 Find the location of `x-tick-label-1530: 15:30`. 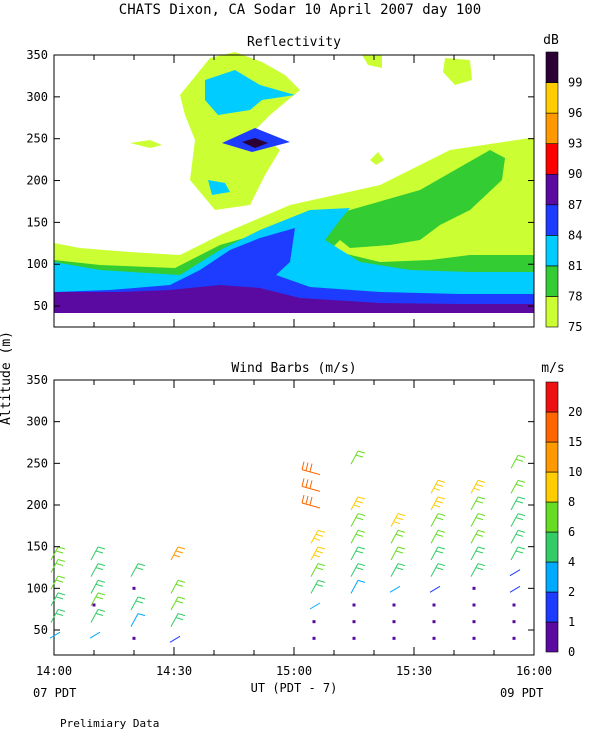

x-tick-label-1530: 15:30 is located at coordinates (414, 671).